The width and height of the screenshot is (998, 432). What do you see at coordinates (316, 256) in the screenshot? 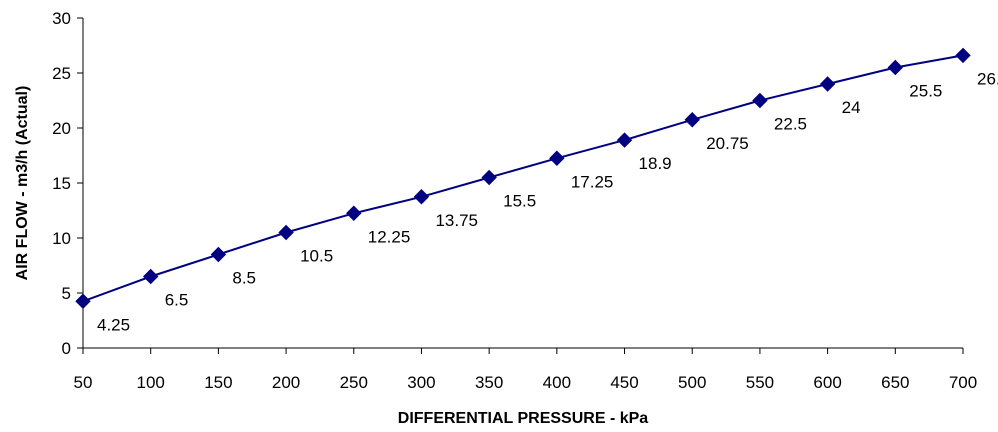
I see `data-label: 10.5` at bounding box center [316, 256].